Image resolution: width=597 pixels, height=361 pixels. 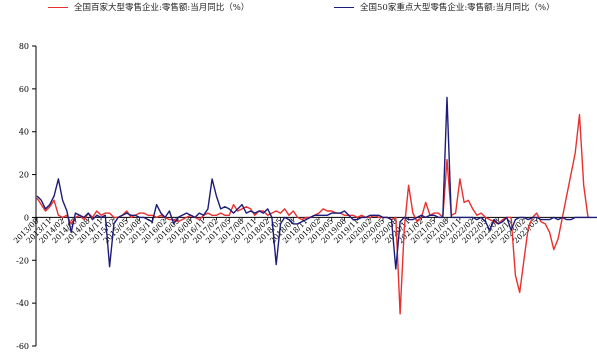 What do you see at coordinates (24, 132) in the screenshot?
I see `y-tick-label: 40` at bounding box center [24, 132].